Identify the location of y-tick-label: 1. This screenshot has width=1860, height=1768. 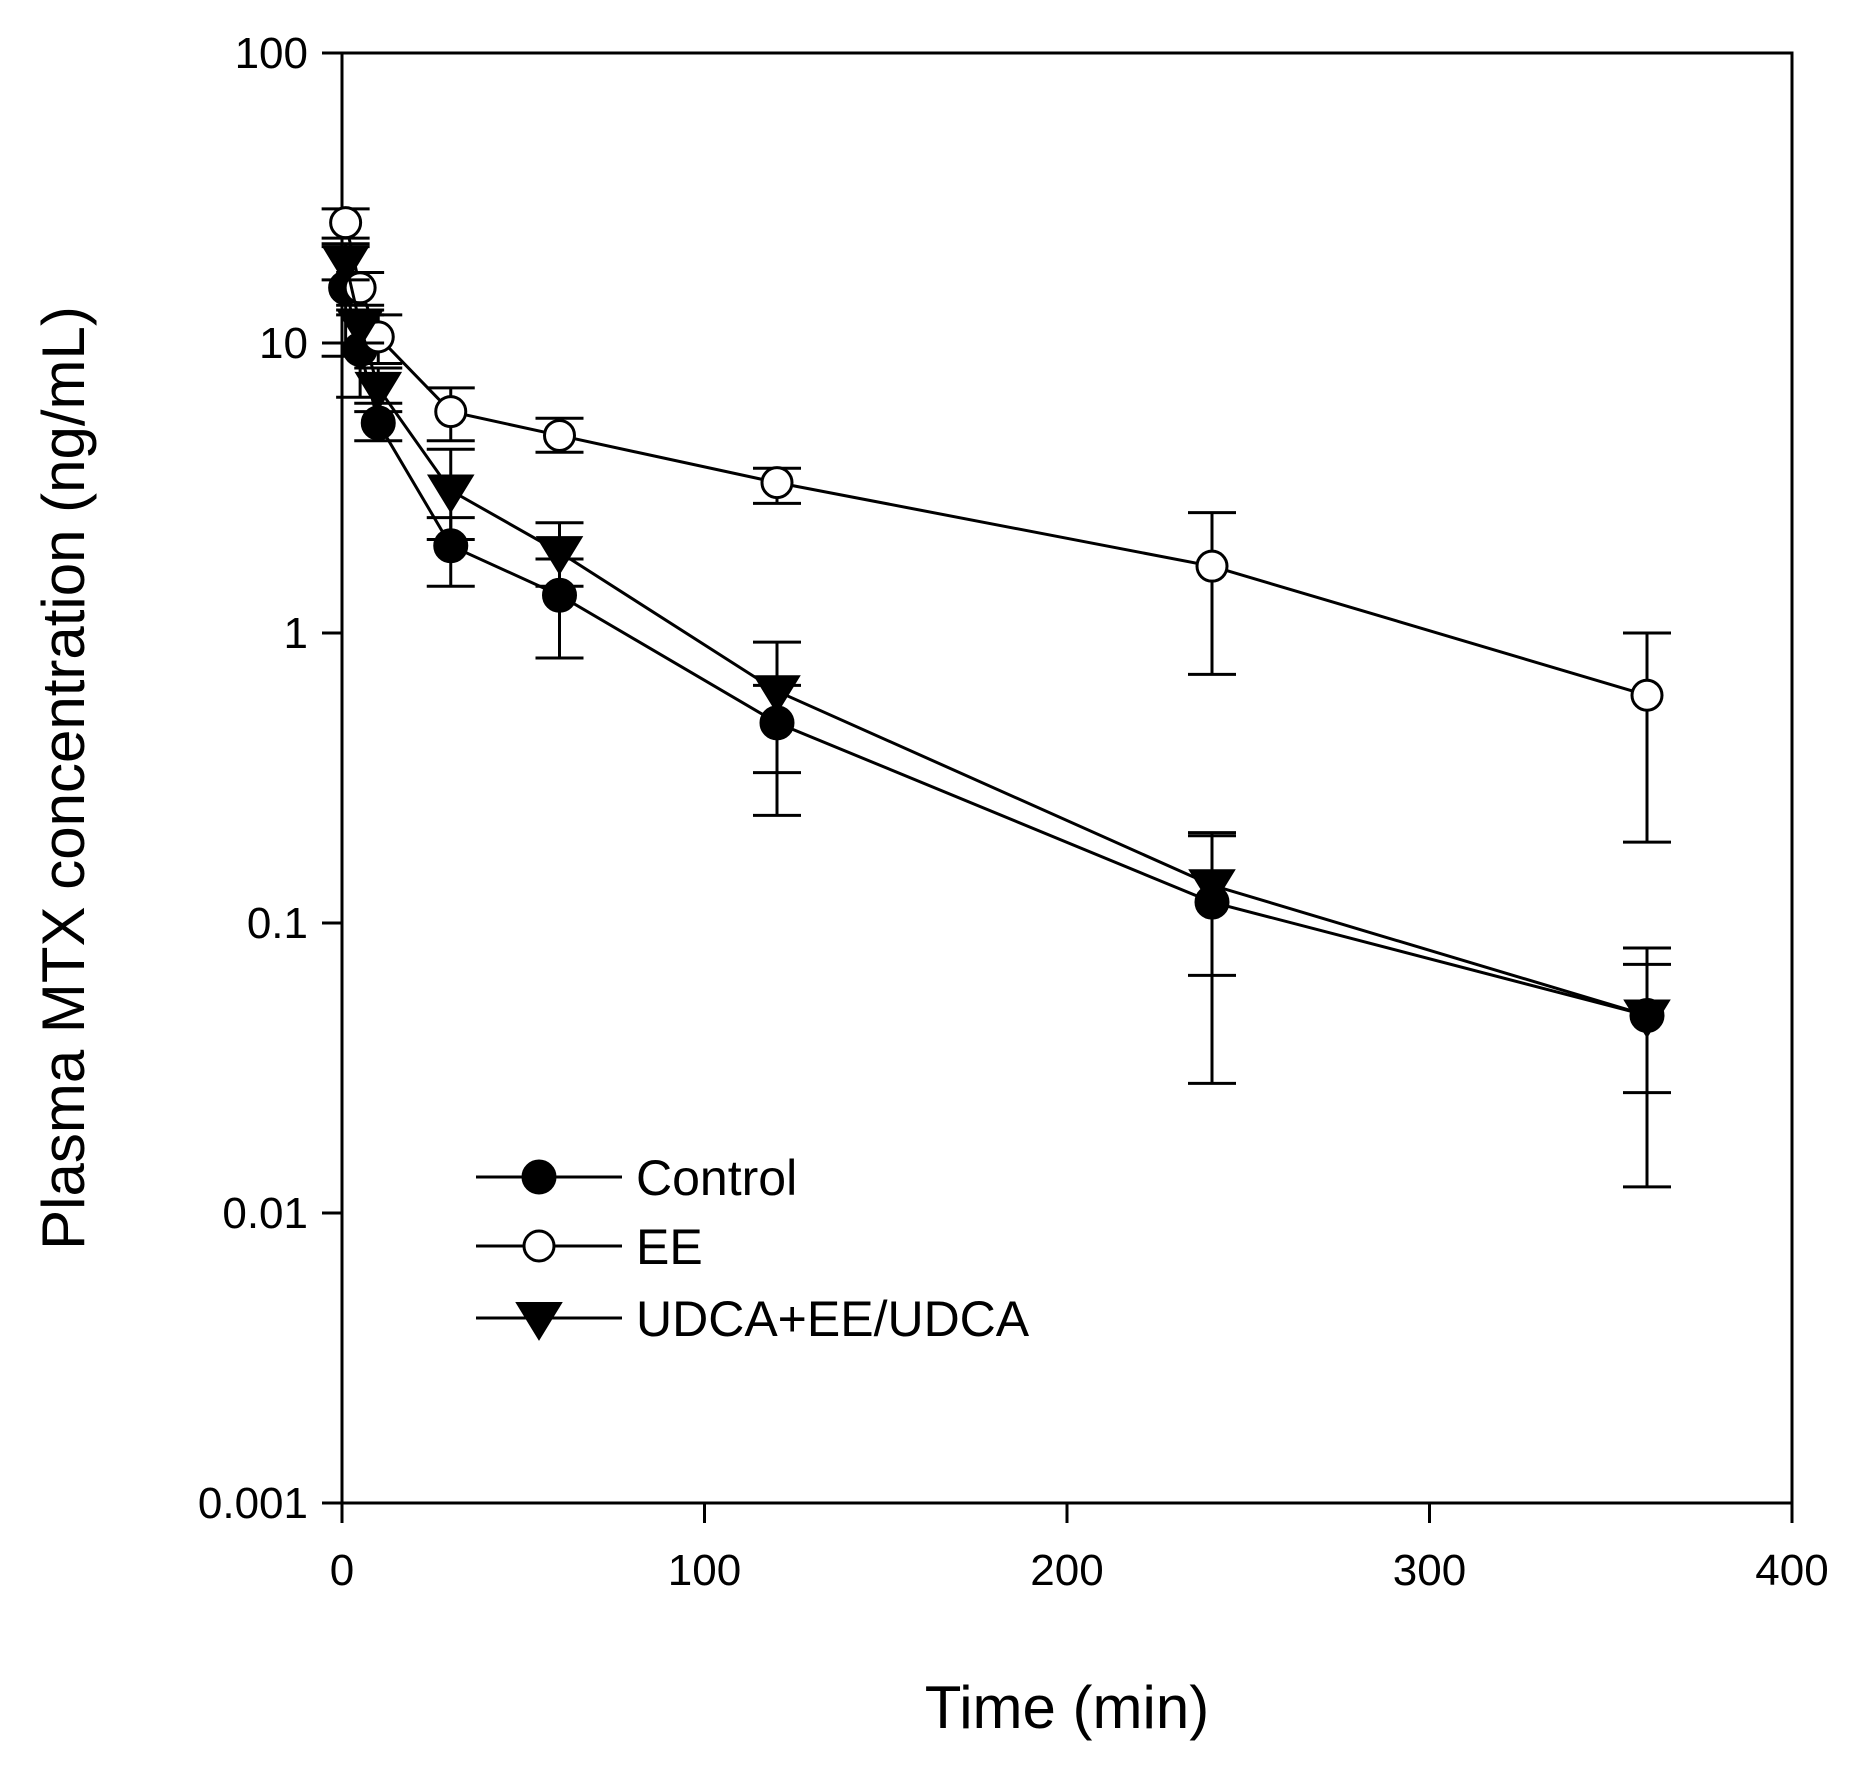
(296, 633).